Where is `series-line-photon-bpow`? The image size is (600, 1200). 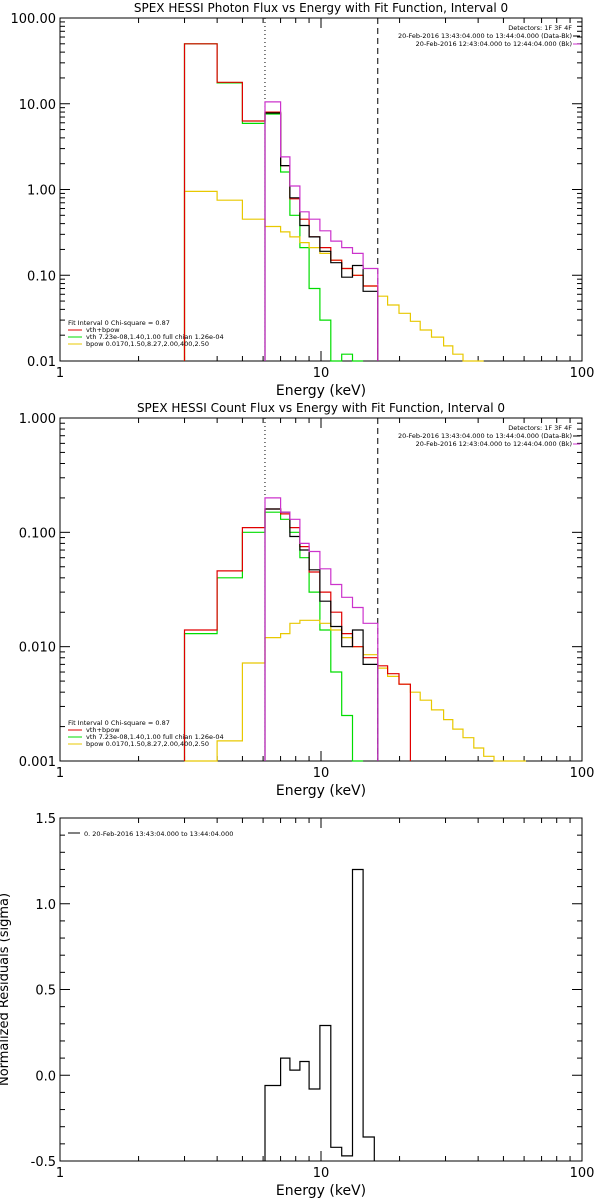 series-line-photon-bpow is located at coordinates (333, 276).